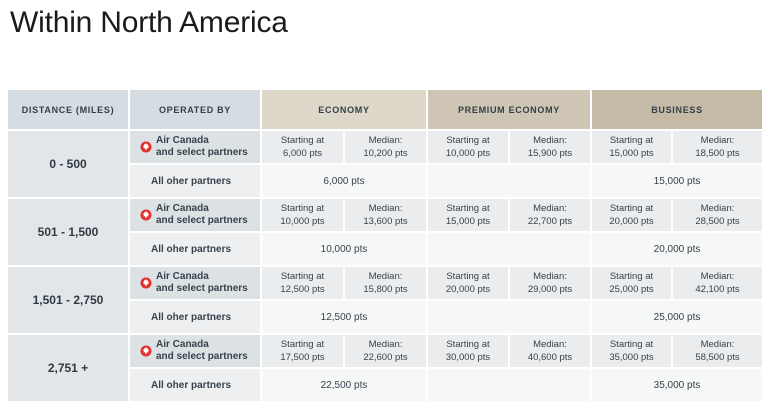  What do you see at coordinates (631, 357) in the screenshot?
I see `starting-value: 35,000 pts` at bounding box center [631, 357].